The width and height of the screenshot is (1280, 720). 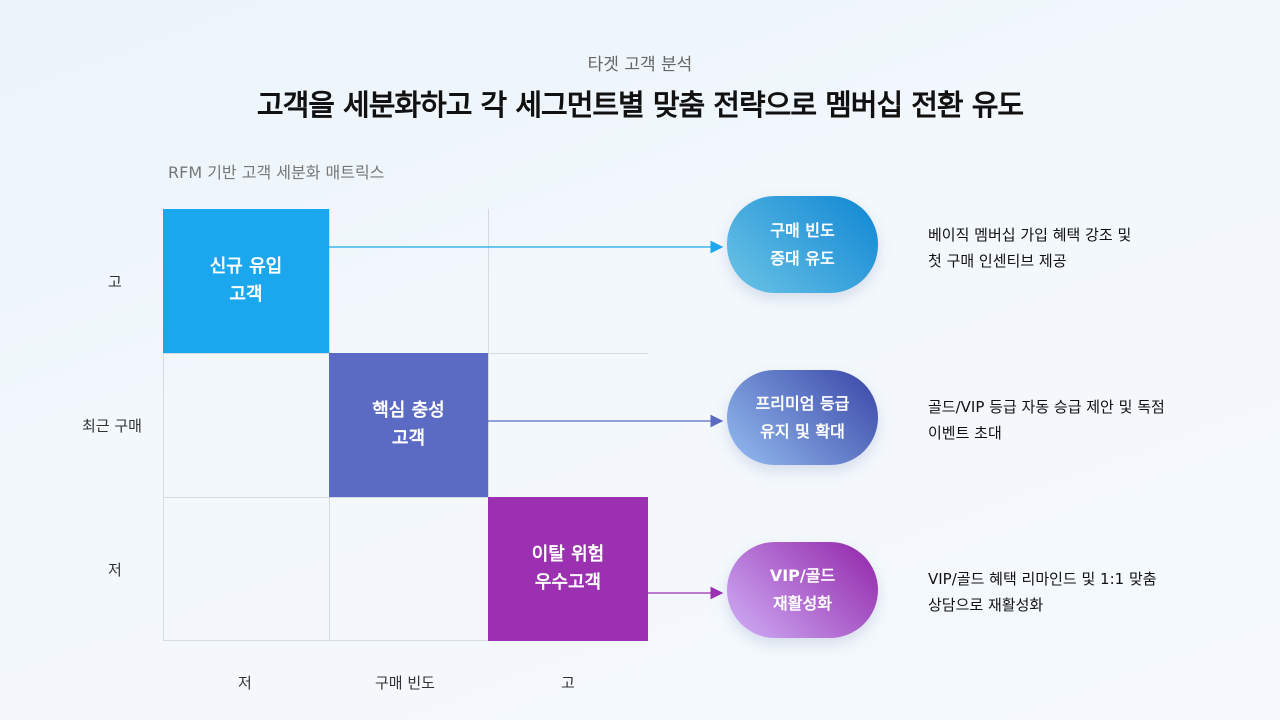 I want to click on strategy-desc-premium: 골드/VIP 등급 자동 승급 제안 및 독점 이벤트 초대, so click(x=1046, y=420).